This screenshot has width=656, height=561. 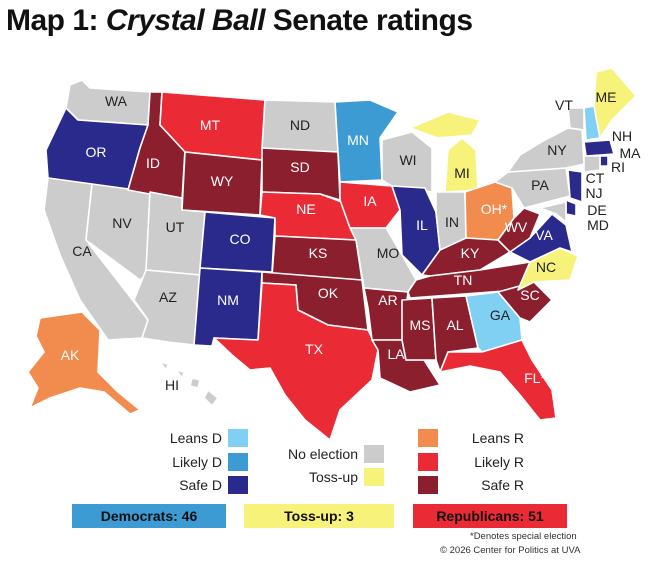 What do you see at coordinates (535, 378) in the screenshot?
I see `state-label-fl: FL*` at bounding box center [535, 378].